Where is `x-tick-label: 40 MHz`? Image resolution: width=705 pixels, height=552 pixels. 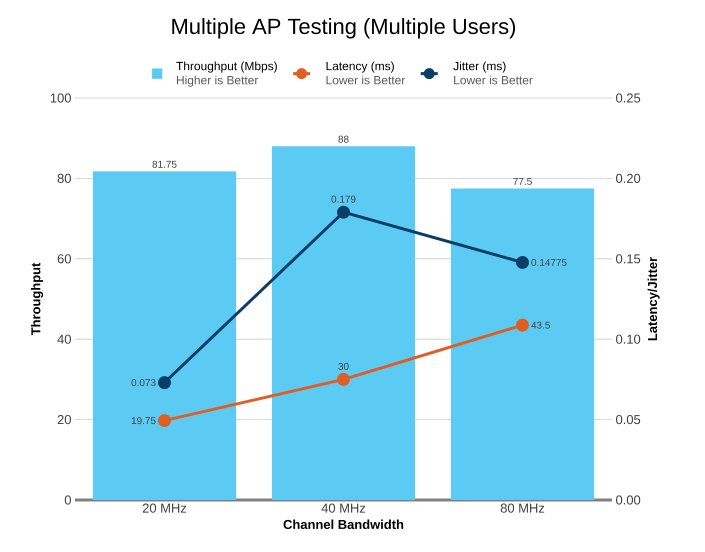 x-tick-label: 40 MHz is located at coordinates (343, 508).